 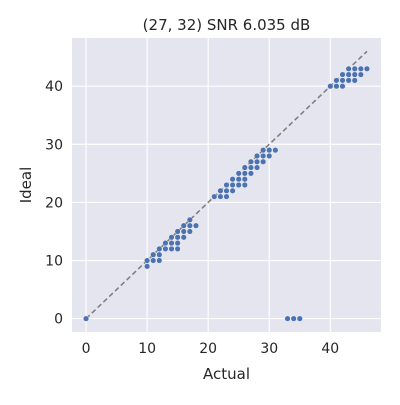 What do you see at coordinates (54, 145) in the screenshot?
I see `y-tick-label: 30` at bounding box center [54, 145].